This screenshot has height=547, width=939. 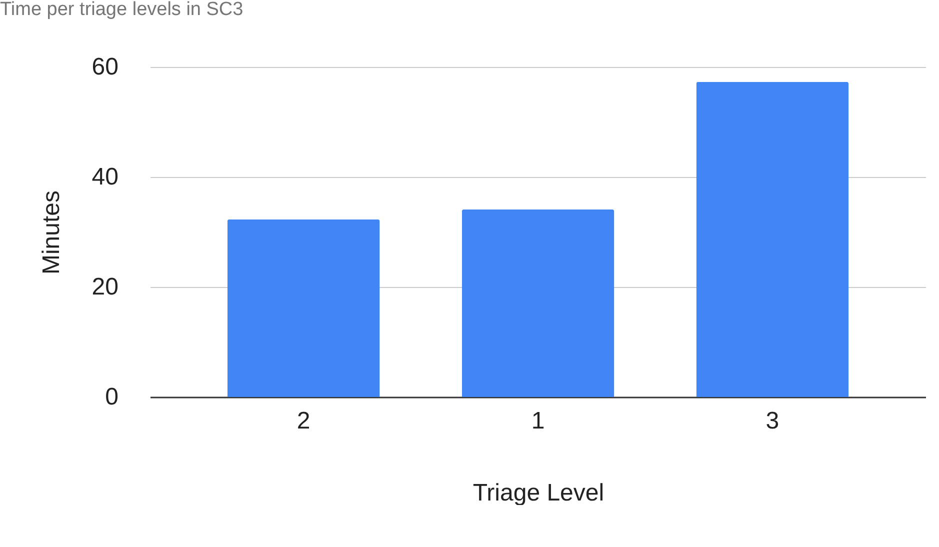 What do you see at coordinates (51, 232) in the screenshot?
I see `y-axis-title: Minutes` at bounding box center [51, 232].